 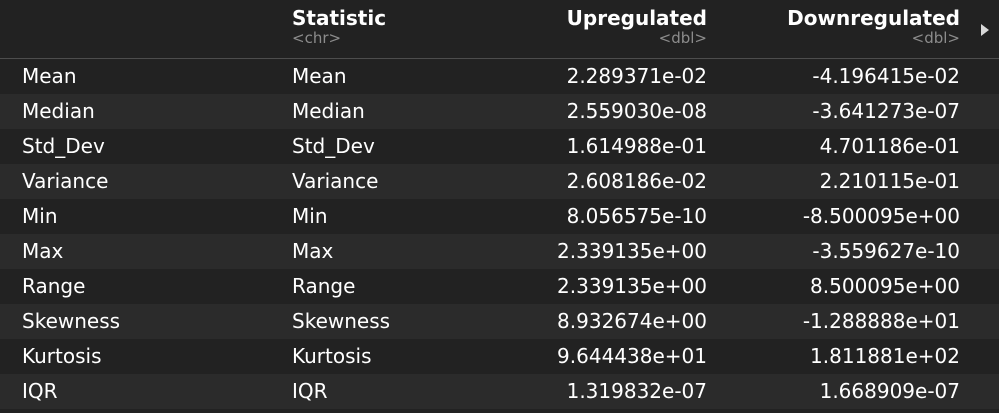 I want to click on table-row: Max Max 2.339135e+00 -3.559627e-10, so click(x=499, y=251).